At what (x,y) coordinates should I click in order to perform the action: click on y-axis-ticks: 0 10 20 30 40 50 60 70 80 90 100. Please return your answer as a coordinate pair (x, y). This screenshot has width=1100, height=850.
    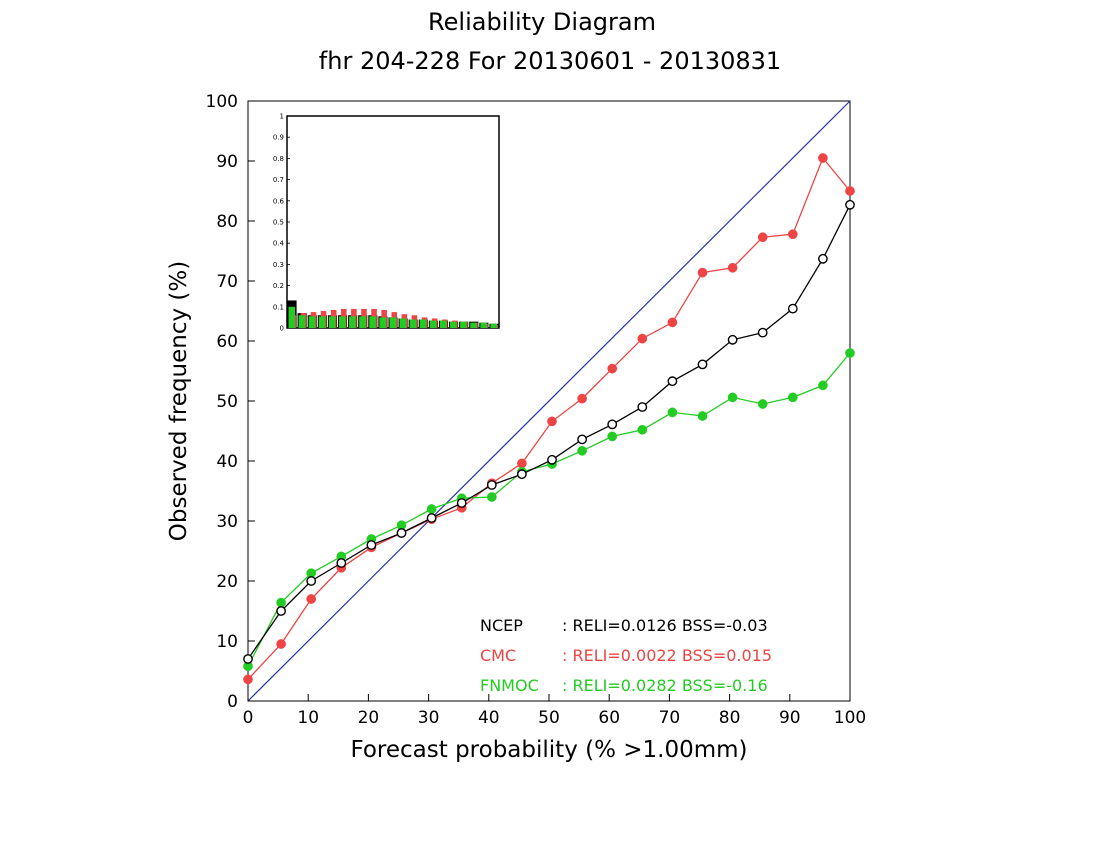
    Looking at the image, I should click on (230, 402).